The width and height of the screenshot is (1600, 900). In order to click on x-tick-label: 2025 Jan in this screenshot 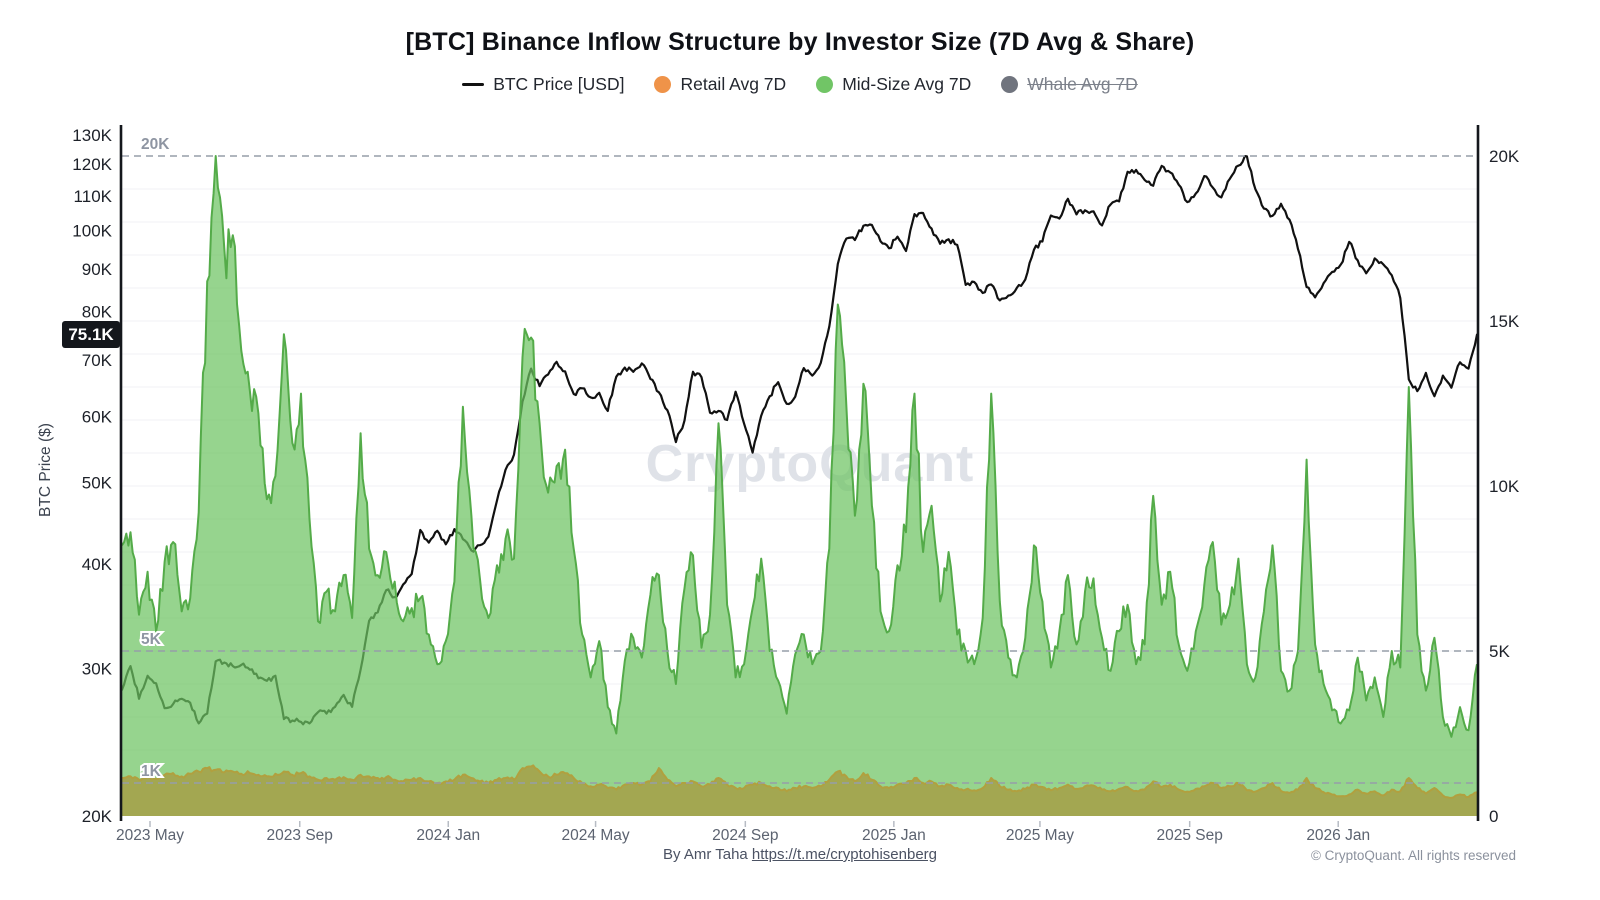, I will do `click(894, 835)`.